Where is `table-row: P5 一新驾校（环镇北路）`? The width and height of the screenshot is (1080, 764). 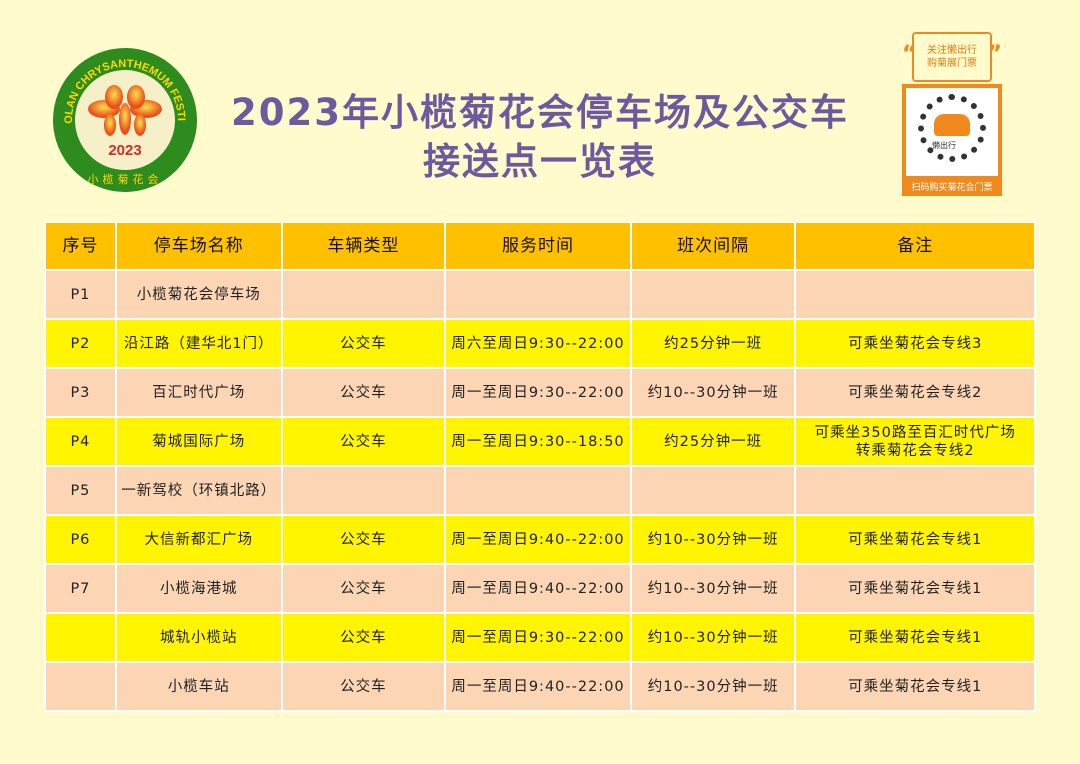 table-row: P5 一新驾校（环镇北路） is located at coordinates (540, 490).